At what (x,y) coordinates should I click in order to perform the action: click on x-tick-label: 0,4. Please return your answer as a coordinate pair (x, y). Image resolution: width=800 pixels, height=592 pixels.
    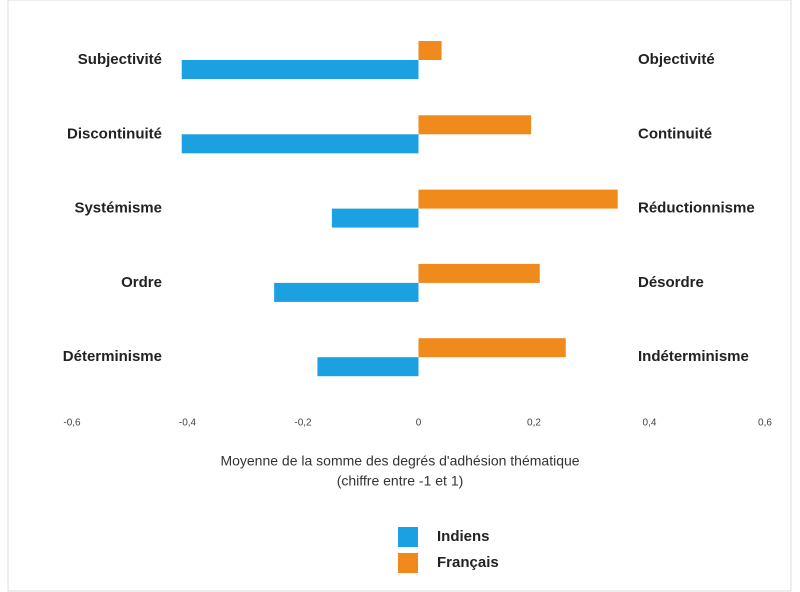
    Looking at the image, I should click on (650, 423).